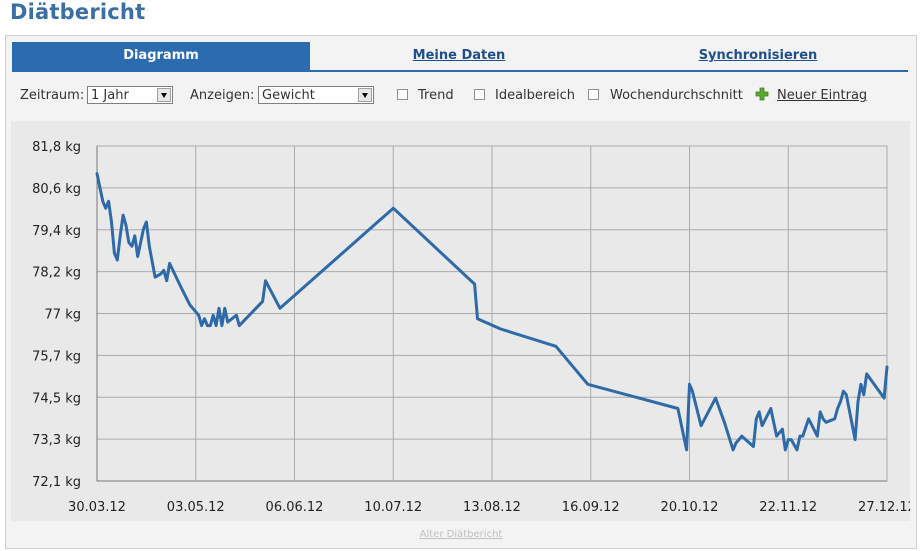 The image size is (924, 551). Describe the element at coordinates (56, 189) in the screenshot. I see `y-tick-label: 80,6 kg` at that location.